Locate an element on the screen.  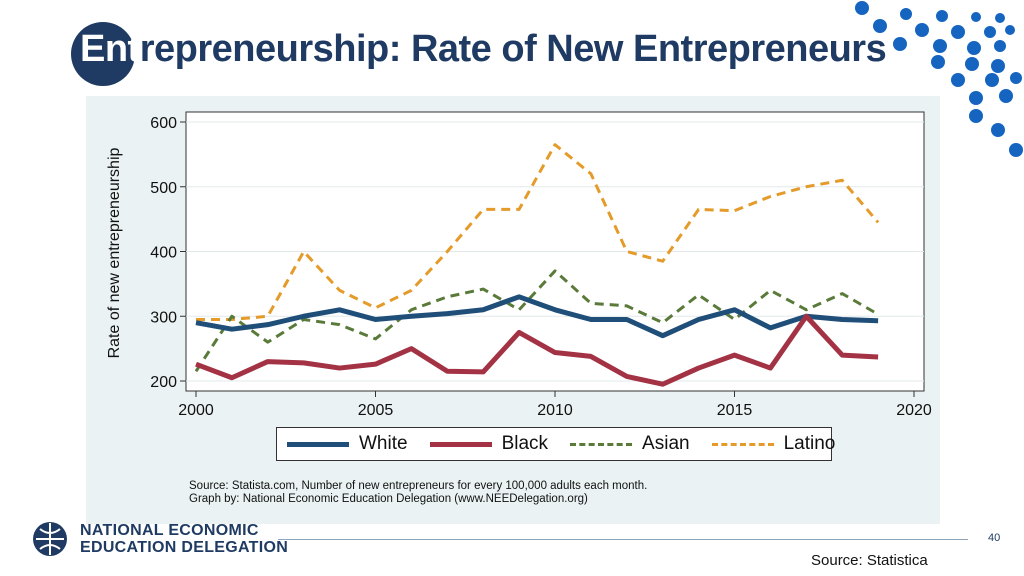
footer-divider is located at coordinates (623, 539).